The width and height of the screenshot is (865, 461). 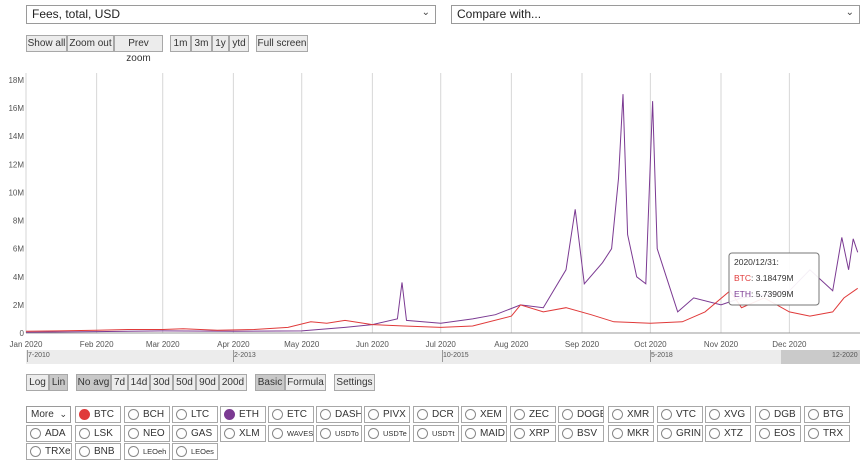 I want to click on avg-30d-button: 30d, so click(x=161, y=382).